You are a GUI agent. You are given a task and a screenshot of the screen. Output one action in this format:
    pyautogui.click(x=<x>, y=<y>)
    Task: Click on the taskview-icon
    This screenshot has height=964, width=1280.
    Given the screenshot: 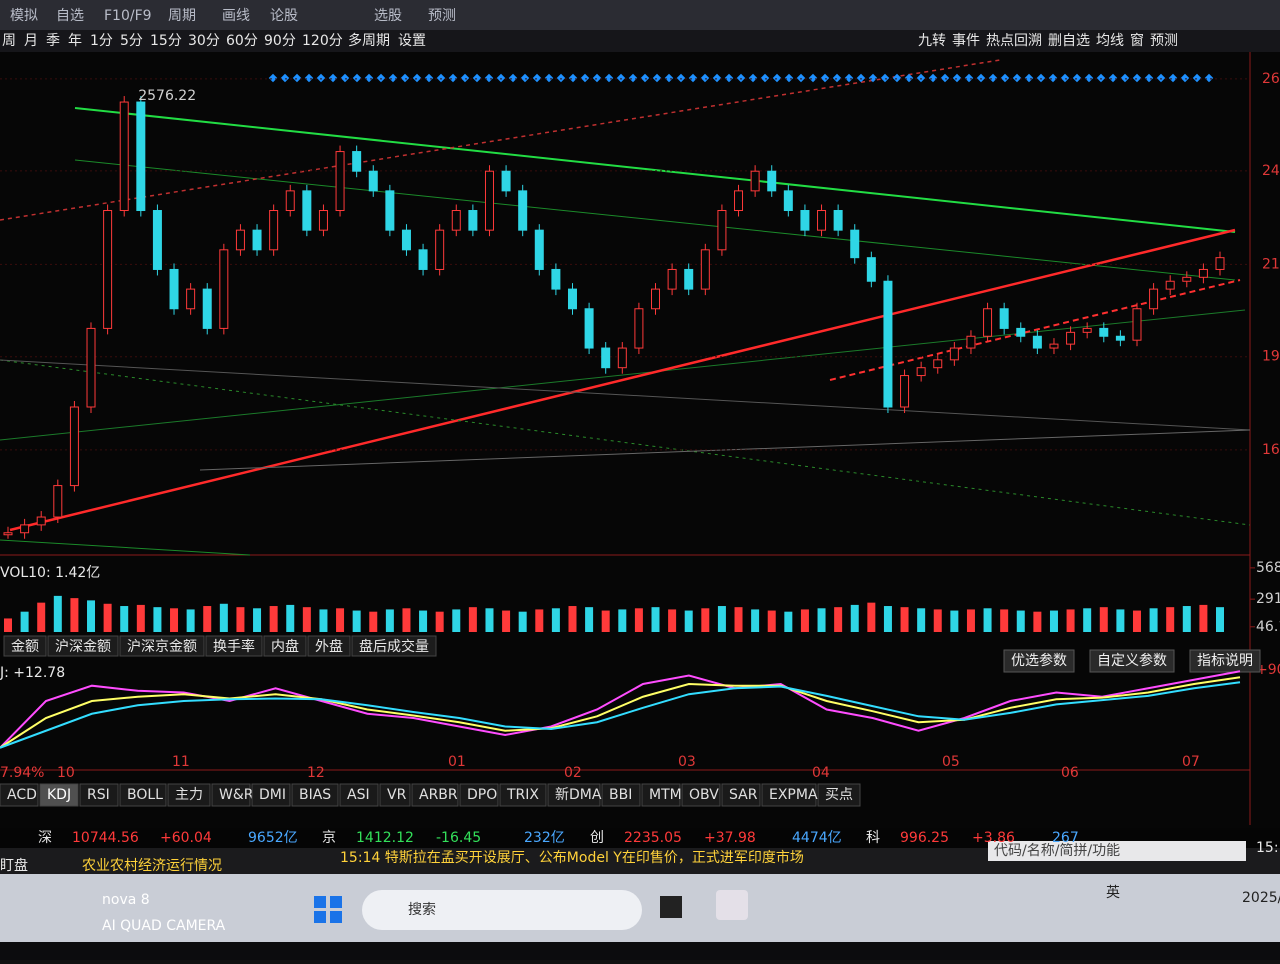 What is the action you would take?
    pyautogui.click(x=671, y=907)
    